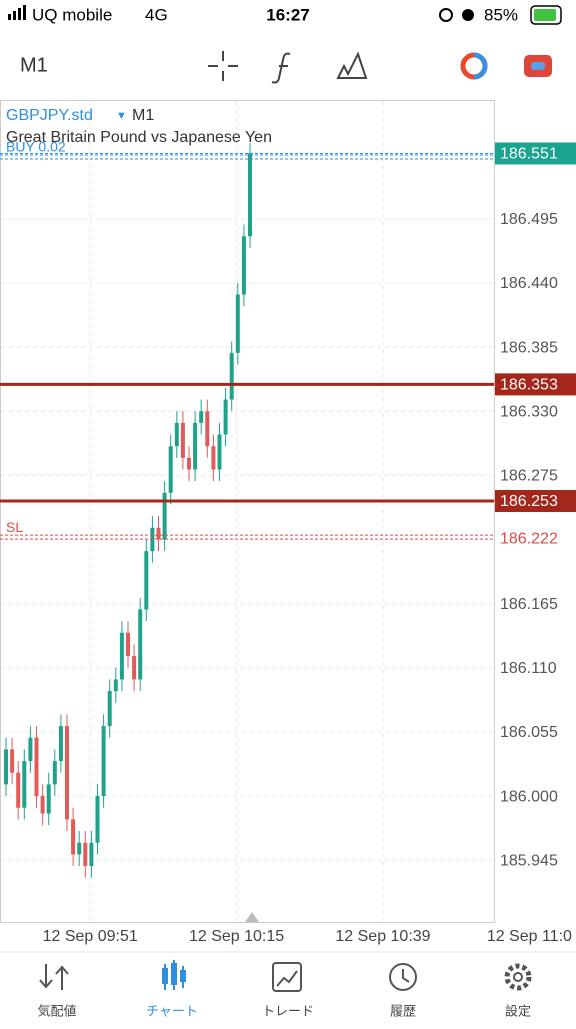  I want to click on y-tick-label: 186.110, so click(528, 668).